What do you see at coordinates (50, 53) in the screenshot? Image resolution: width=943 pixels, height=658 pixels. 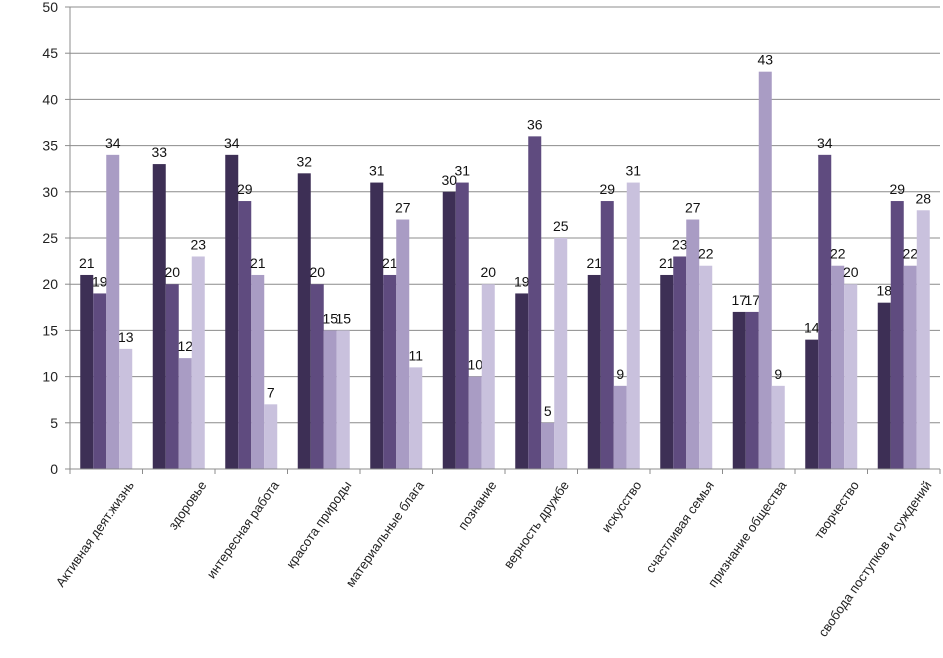 I see `y-tick-label: 45` at bounding box center [50, 53].